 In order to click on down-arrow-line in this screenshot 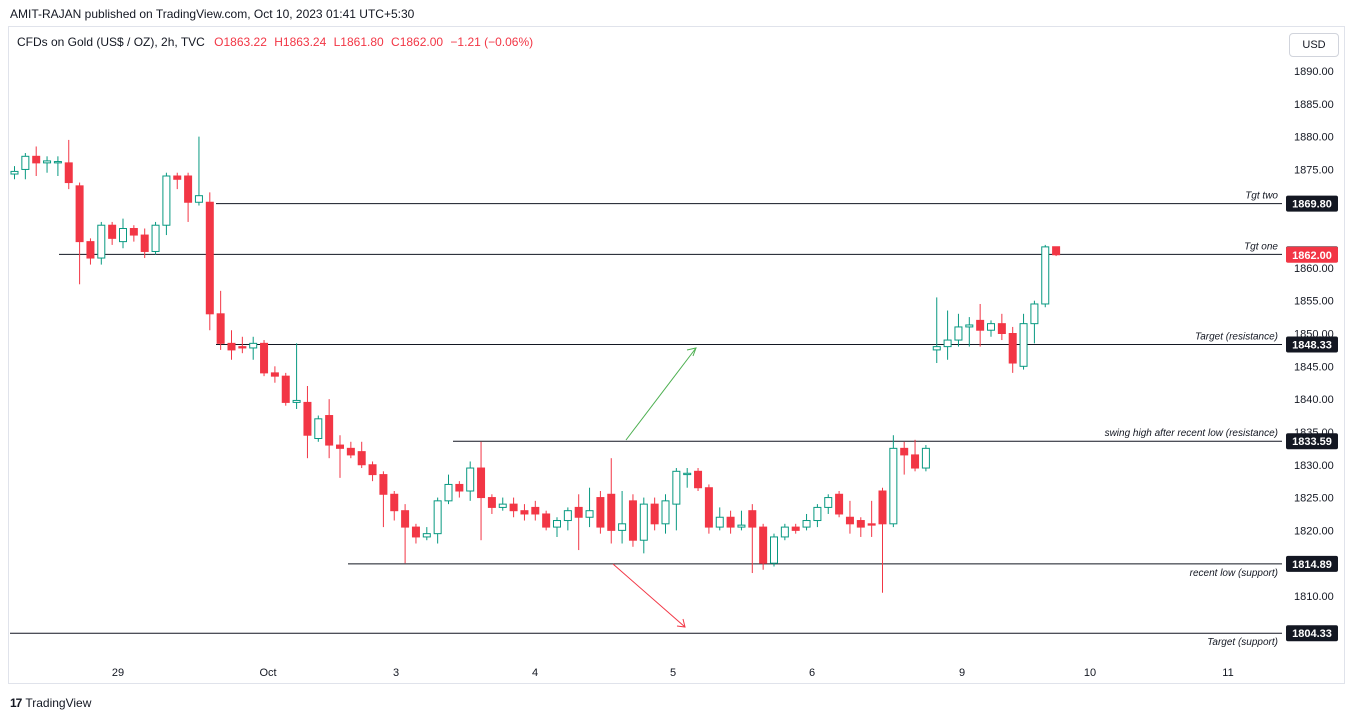, I will do `click(649, 595)`.